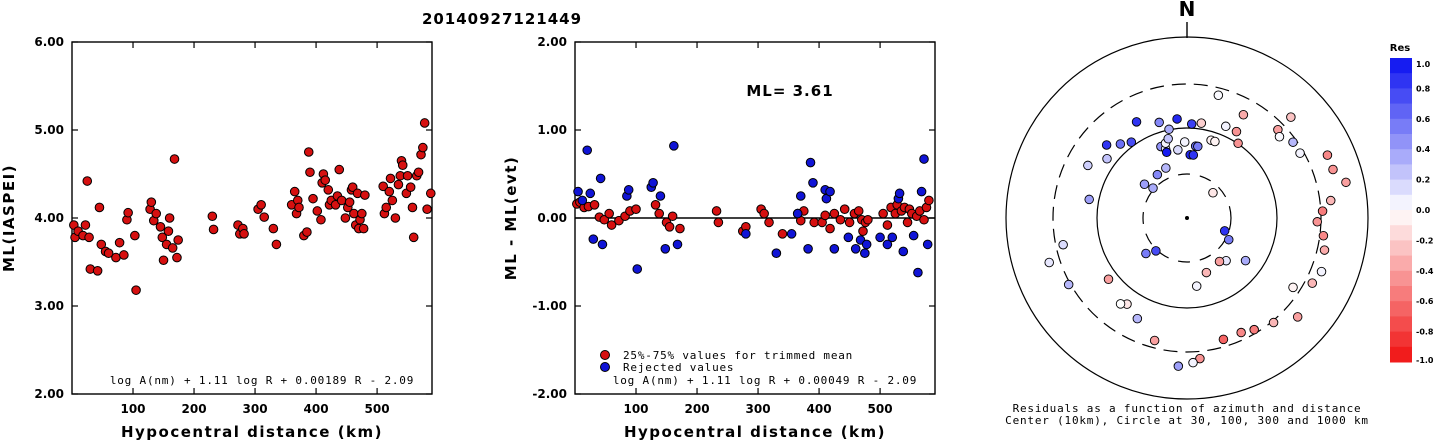 The height and width of the screenshot is (445, 1437). What do you see at coordinates (1423, 119) in the screenshot?
I see `colorbar-tick-label: 0.6` at bounding box center [1423, 119].